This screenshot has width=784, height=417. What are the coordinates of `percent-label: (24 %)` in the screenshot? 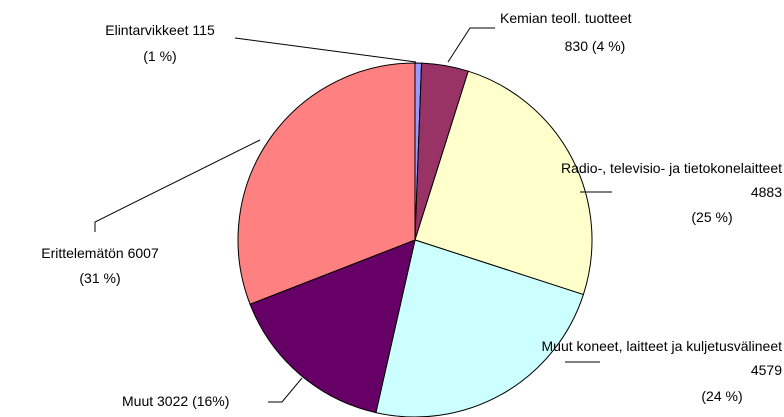 It's located at (721, 396).